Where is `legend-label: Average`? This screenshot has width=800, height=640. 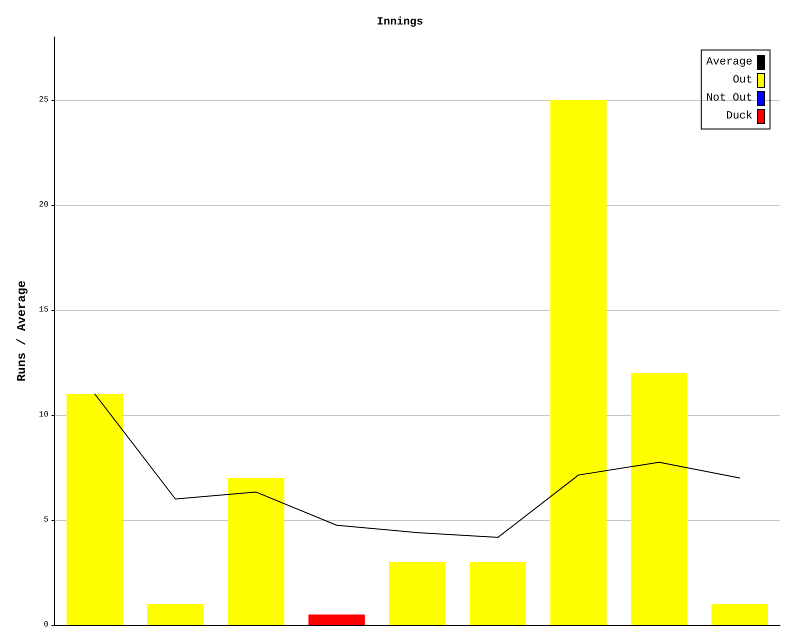
legend-label: Average is located at coordinates (729, 62).